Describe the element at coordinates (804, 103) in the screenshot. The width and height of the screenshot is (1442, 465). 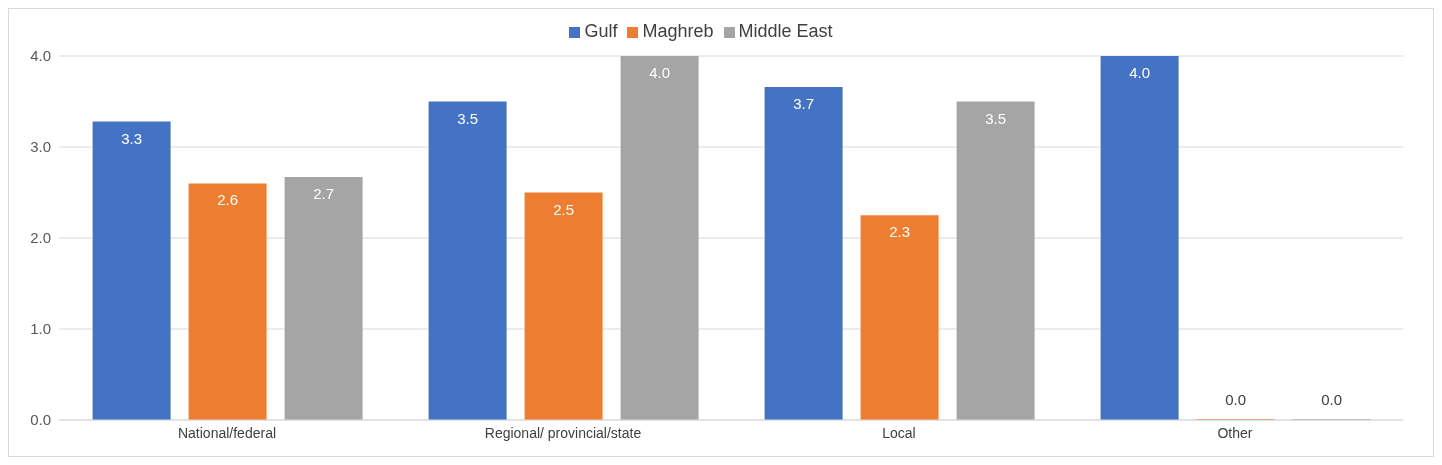
I see `data-label: 3.7` at that location.